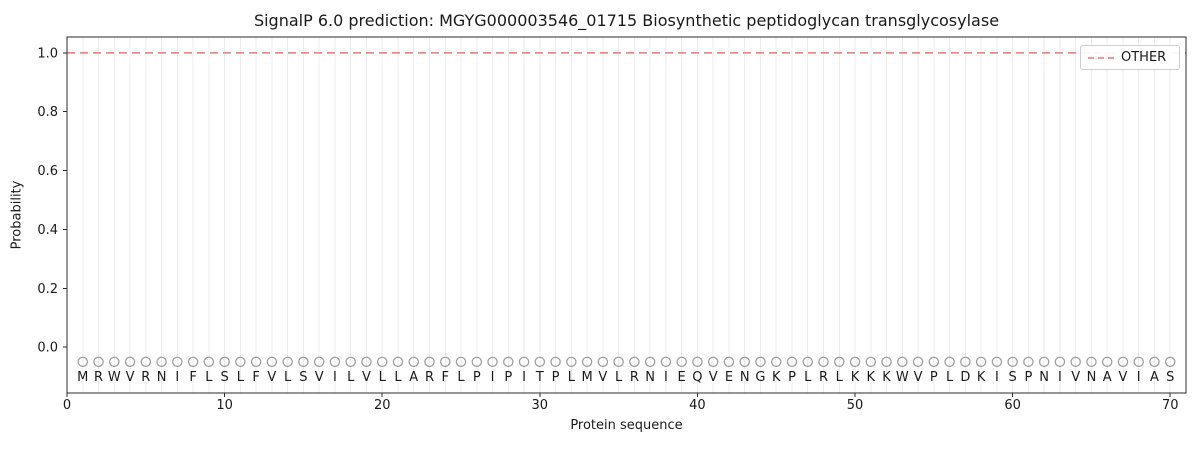 The height and width of the screenshot is (450, 1200). Describe the element at coordinates (47, 230) in the screenshot. I see `y-tick-label: 0.4` at that location.